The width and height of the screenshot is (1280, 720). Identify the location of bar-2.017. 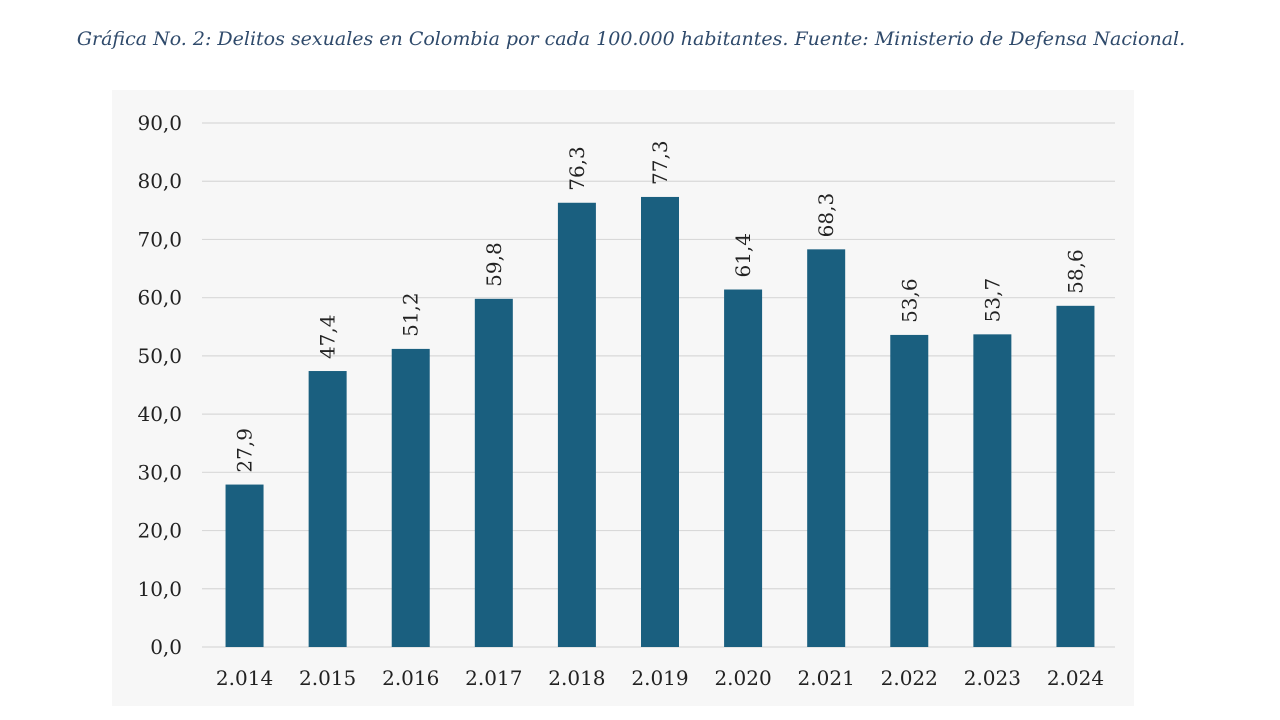
(493, 472).